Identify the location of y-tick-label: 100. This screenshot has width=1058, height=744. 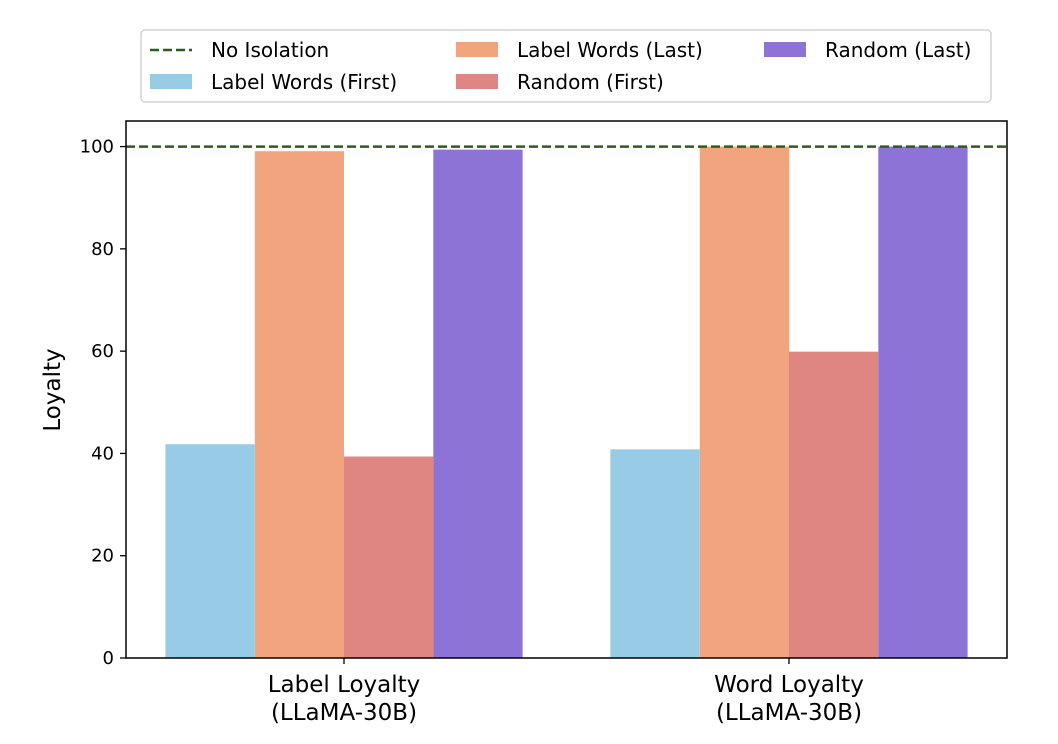
(97, 147).